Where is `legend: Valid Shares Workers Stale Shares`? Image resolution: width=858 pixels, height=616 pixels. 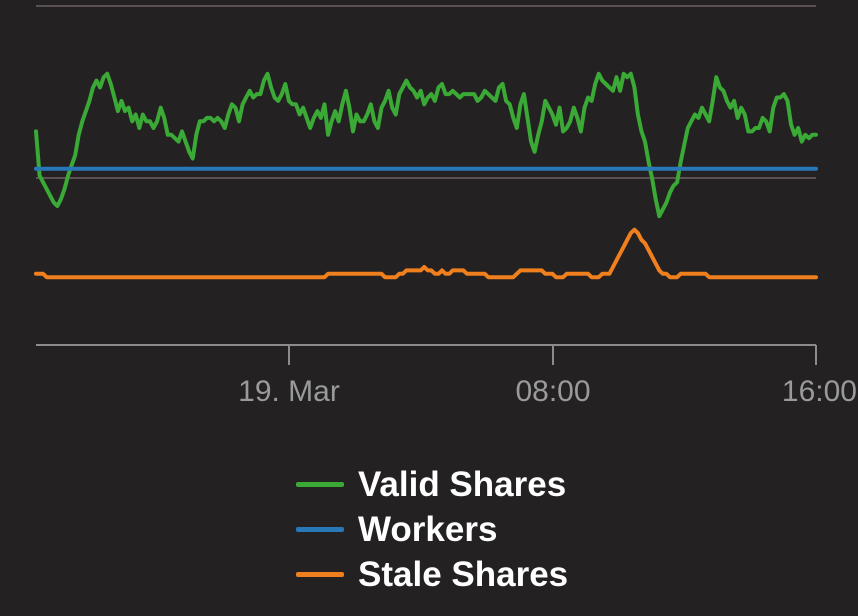
legend: Valid Shares Workers Stale Shares is located at coordinates (432, 529).